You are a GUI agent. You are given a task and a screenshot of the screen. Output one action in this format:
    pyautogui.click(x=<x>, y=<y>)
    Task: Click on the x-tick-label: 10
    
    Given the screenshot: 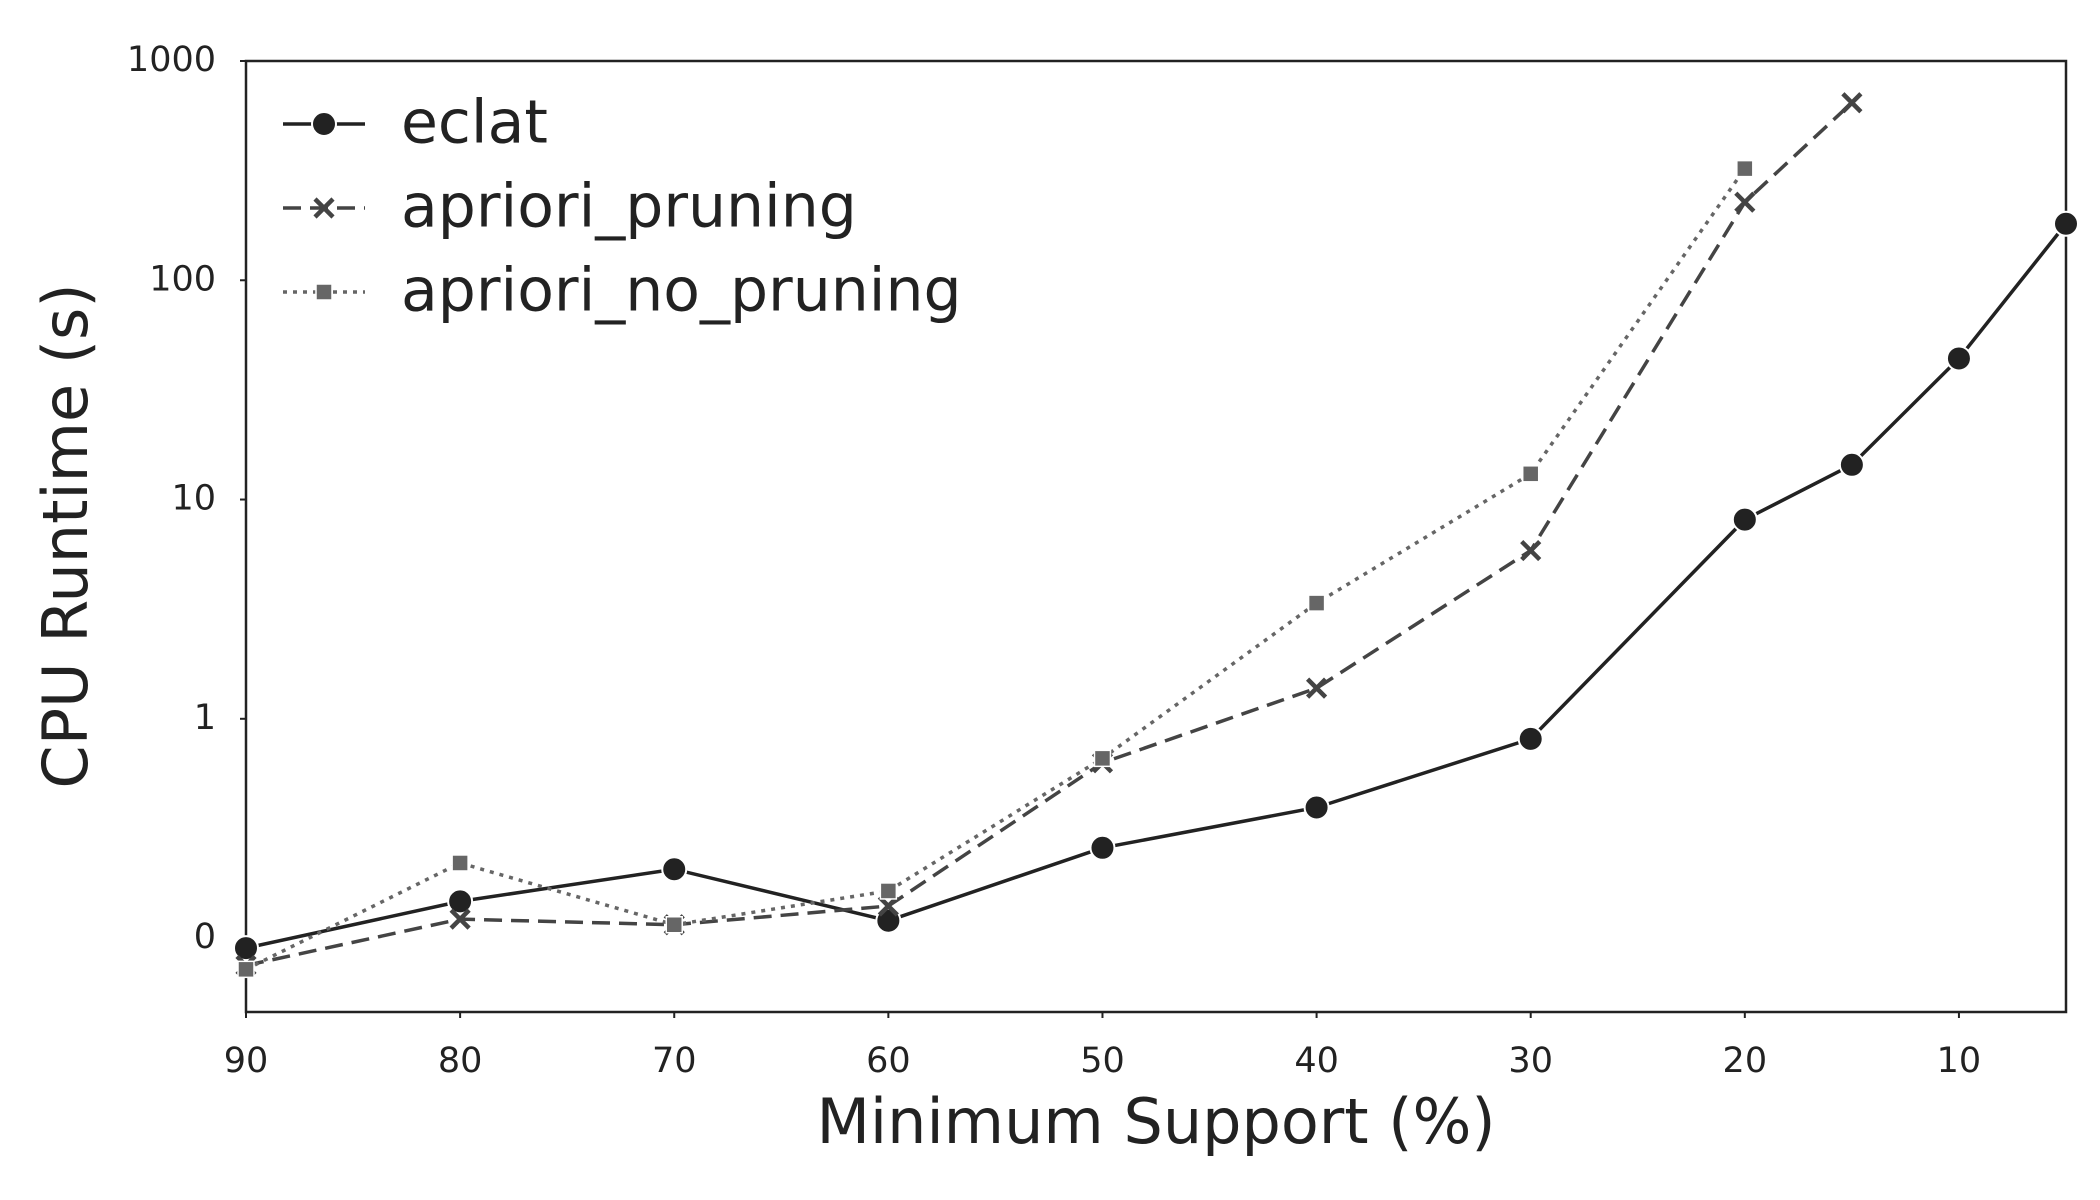 What is the action you would take?
    pyautogui.click(x=1959, y=1061)
    